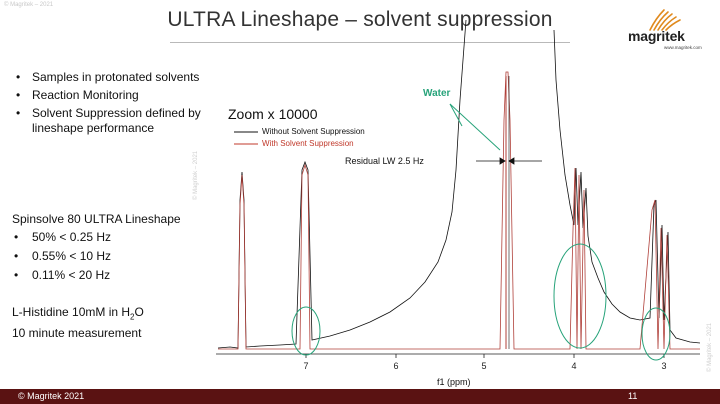 The width and height of the screenshot is (720, 404). Describe the element at coordinates (308, 143) in the screenshot. I see `legend-entry-with: With Solvent Suppression` at that location.